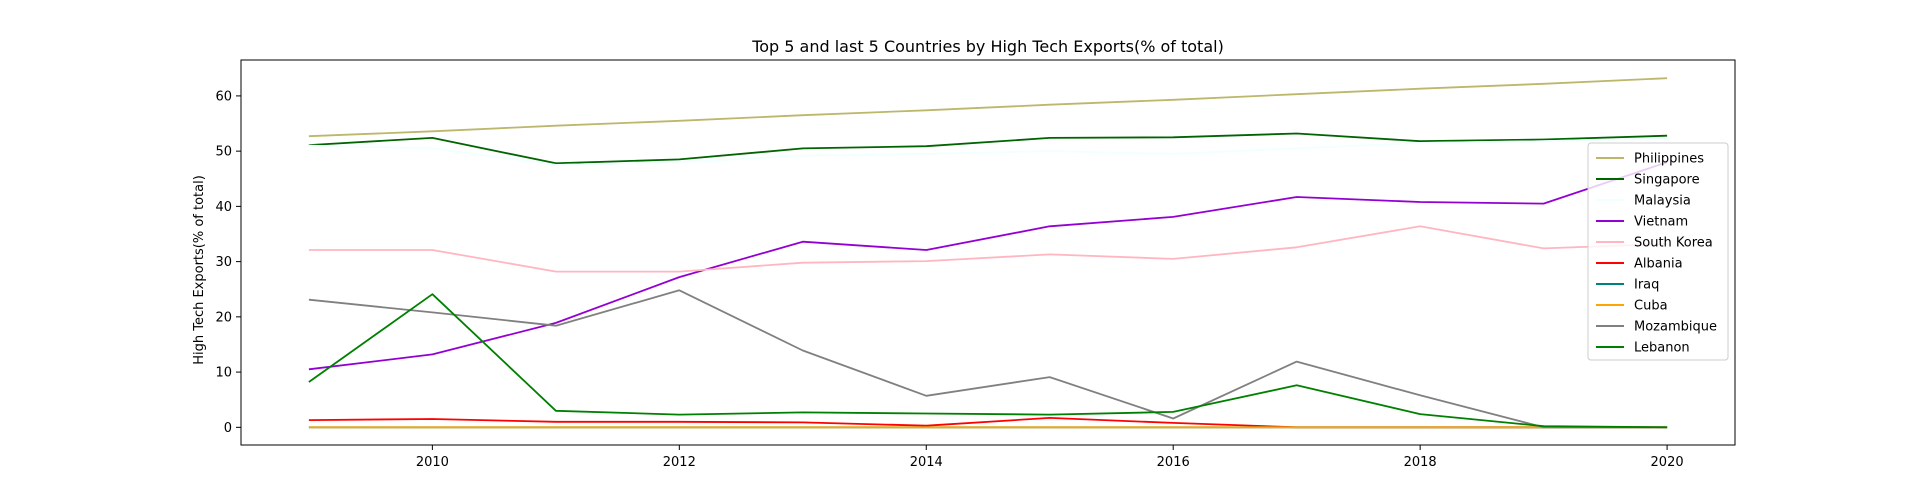  I want to click on x-tick-label: 2012, so click(679, 462).